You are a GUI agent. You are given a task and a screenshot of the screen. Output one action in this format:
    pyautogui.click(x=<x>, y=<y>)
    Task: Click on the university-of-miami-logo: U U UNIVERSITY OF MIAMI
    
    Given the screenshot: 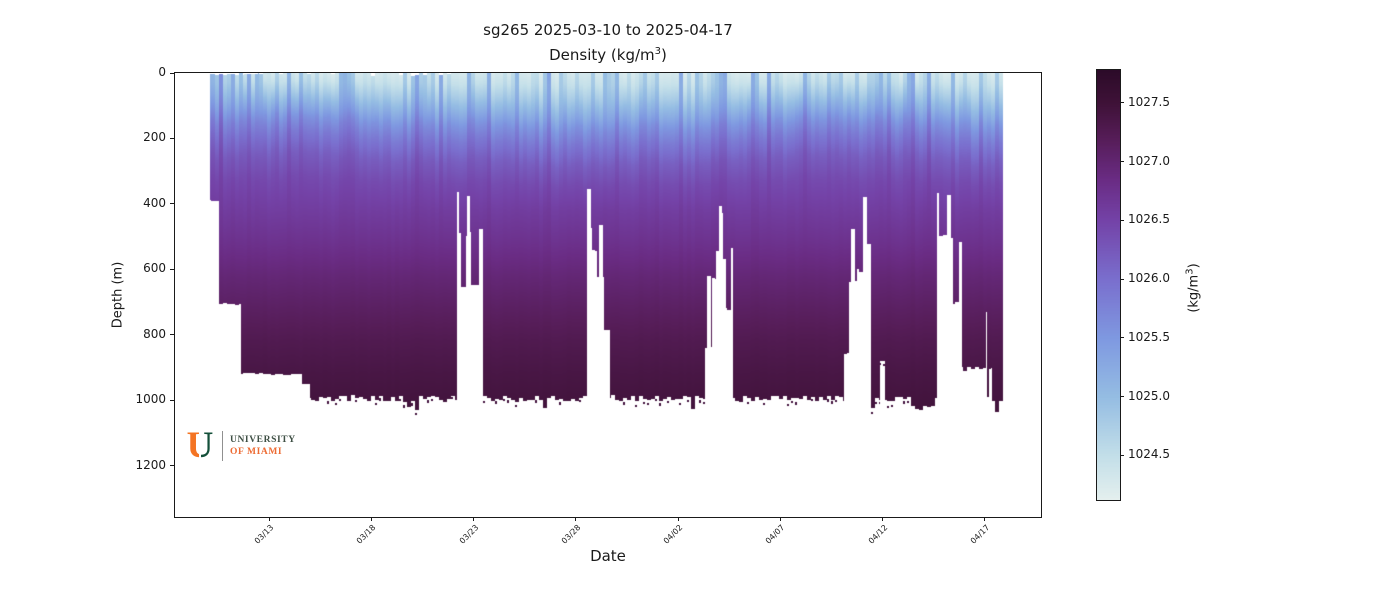 What is the action you would take?
    pyautogui.click(x=246, y=447)
    